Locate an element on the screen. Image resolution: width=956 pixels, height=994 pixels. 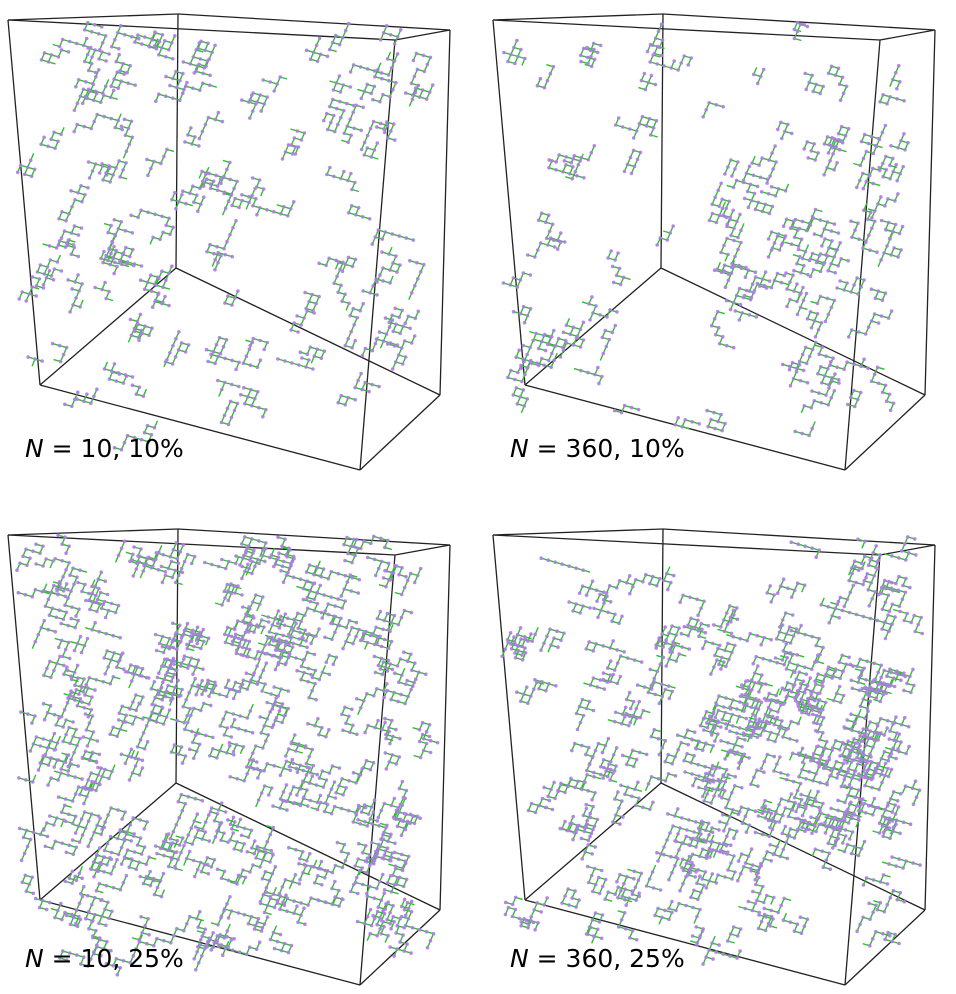
label-text: = 360, 10% is located at coordinates (607, 448).